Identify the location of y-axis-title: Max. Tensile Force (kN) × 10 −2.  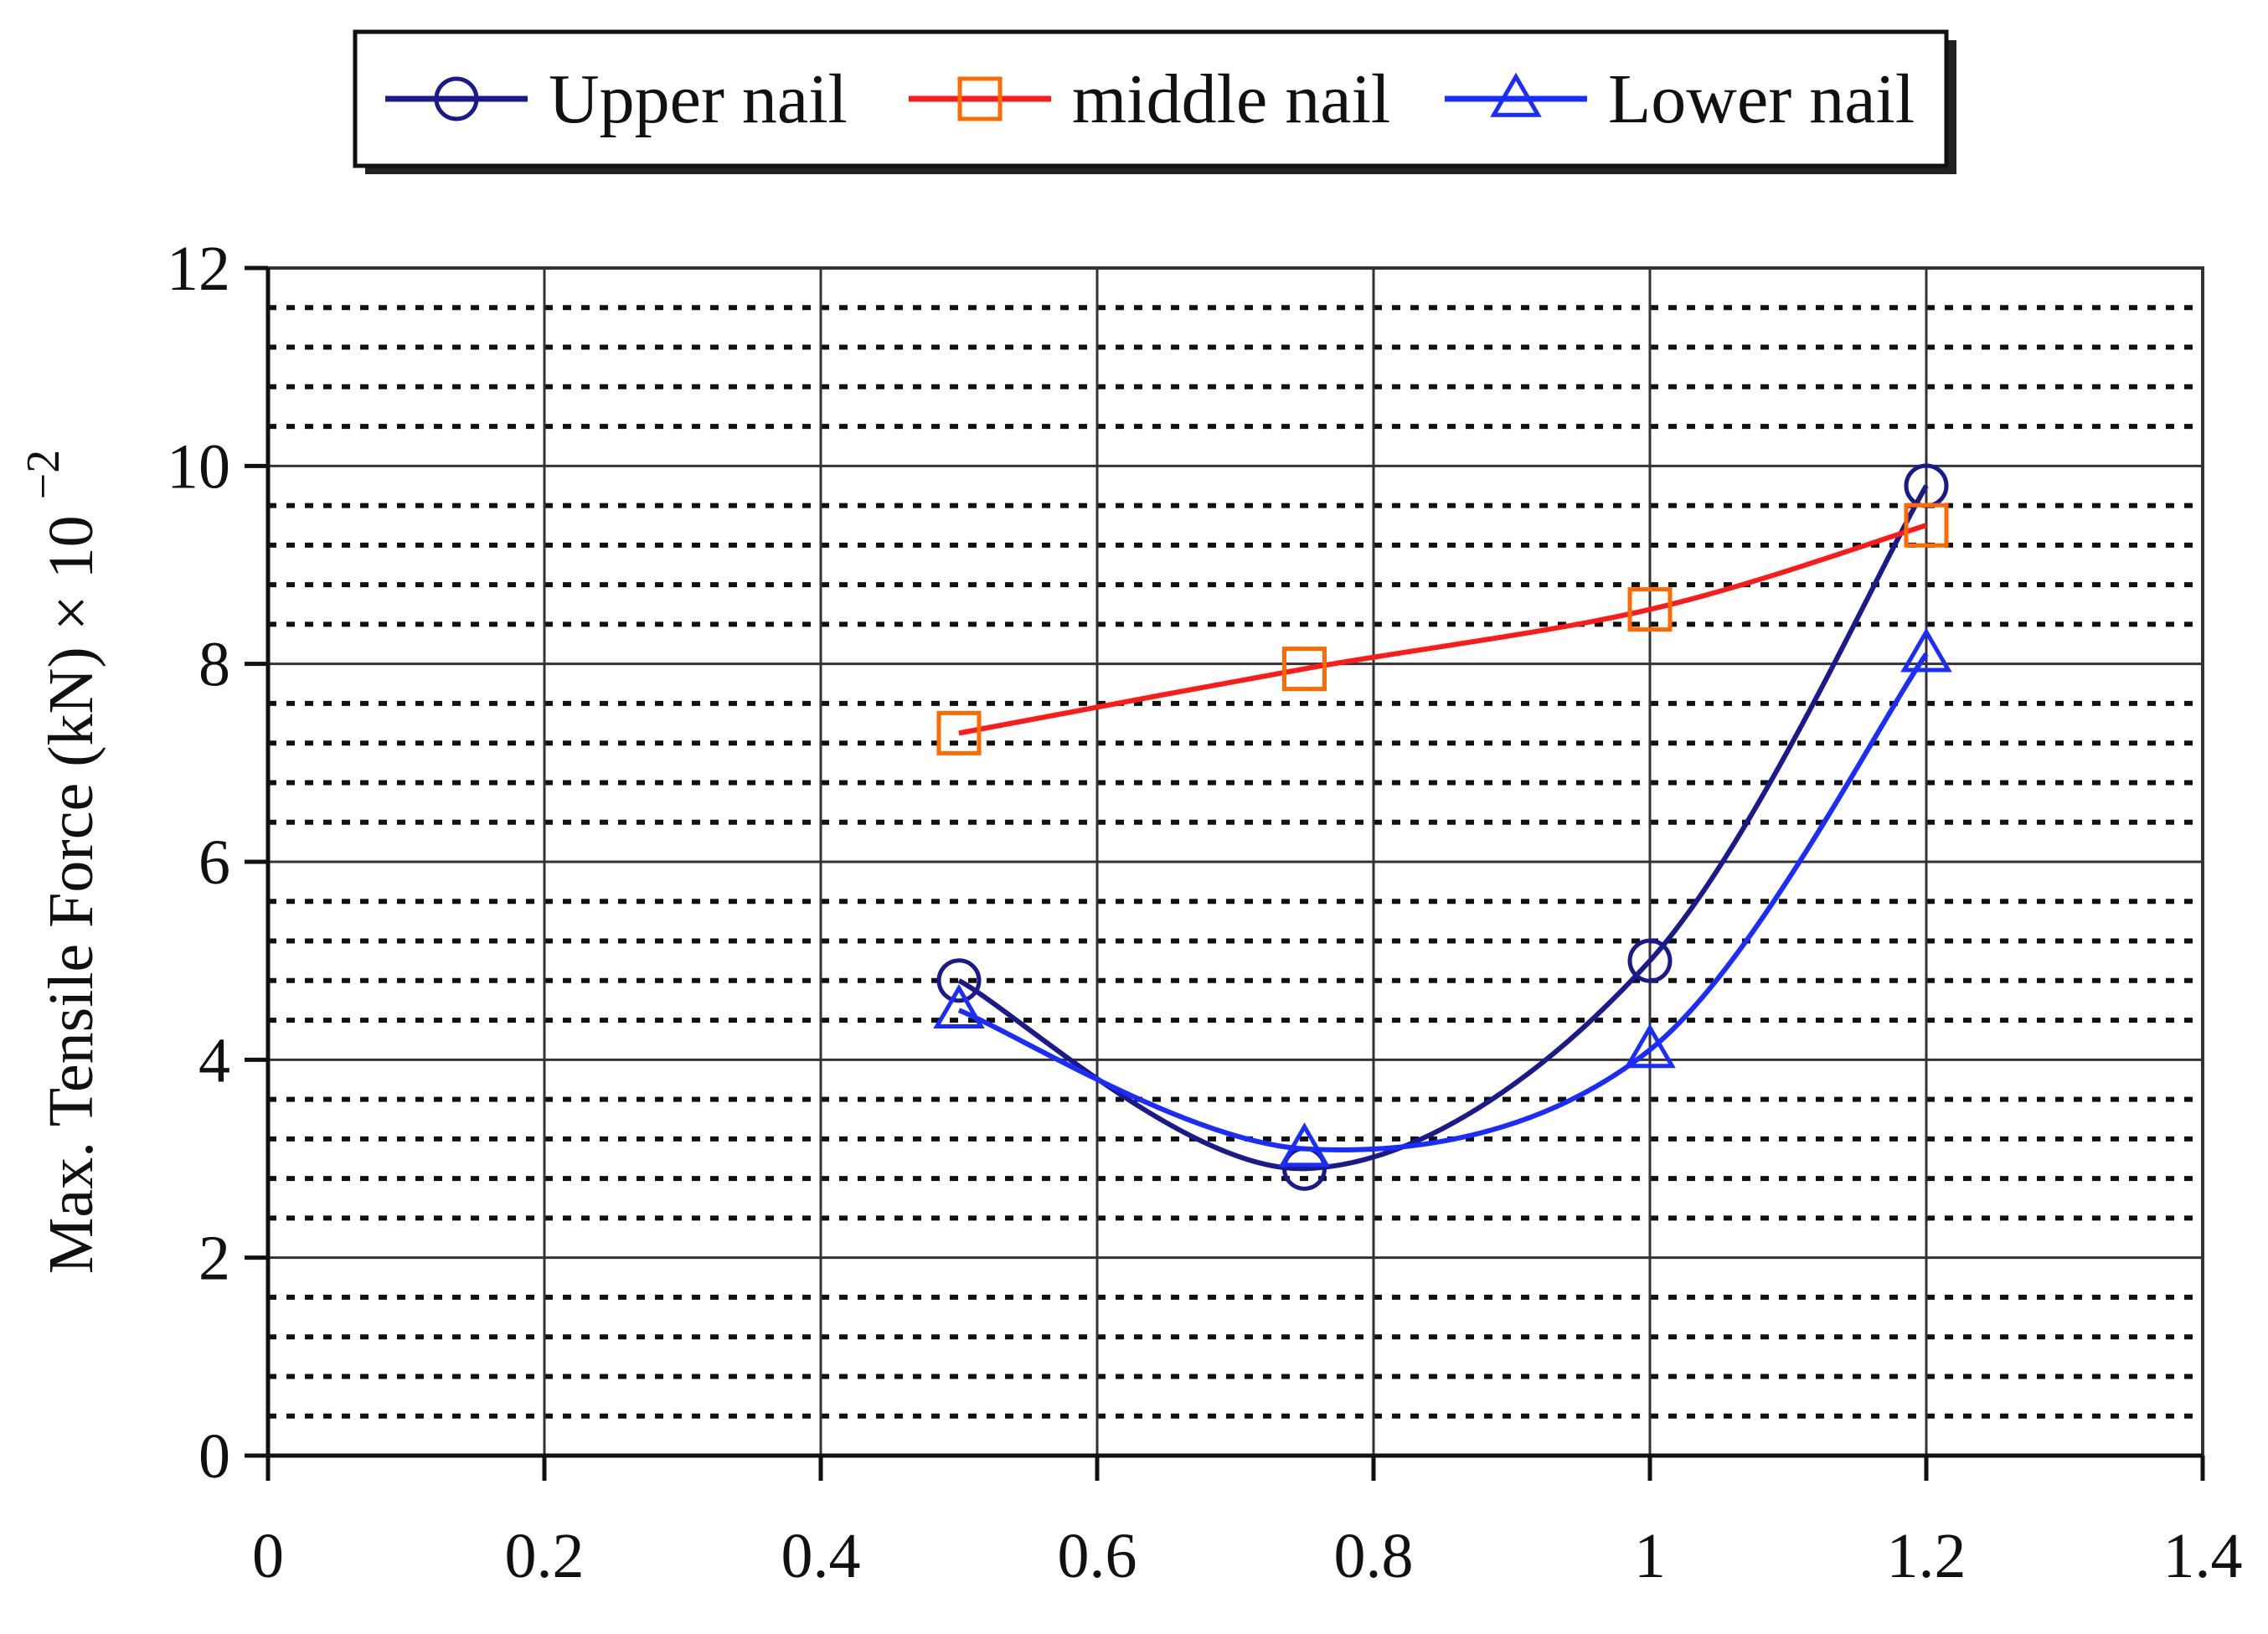
(62, 862).